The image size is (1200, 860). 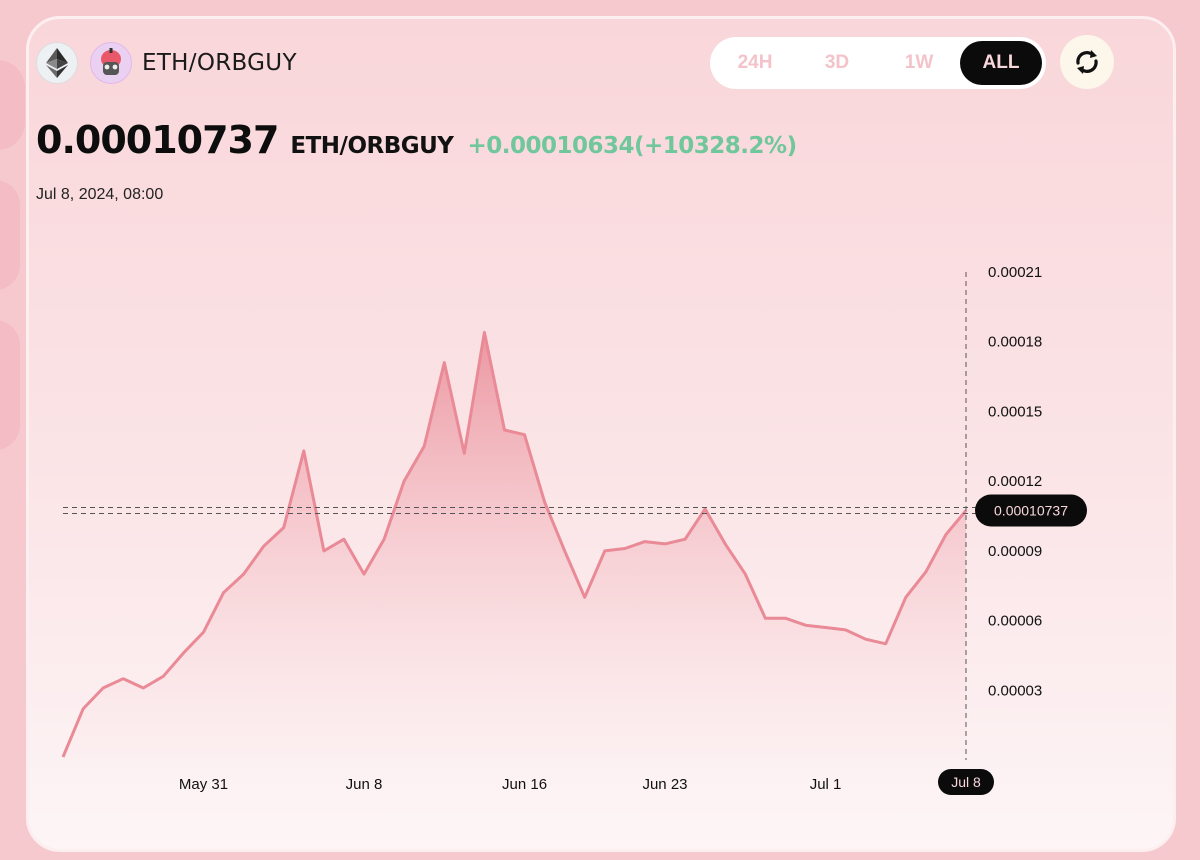 What do you see at coordinates (837, 62) in the screenshot?
I see `range-3d-button: 3D` at bounding box center [837, 62].